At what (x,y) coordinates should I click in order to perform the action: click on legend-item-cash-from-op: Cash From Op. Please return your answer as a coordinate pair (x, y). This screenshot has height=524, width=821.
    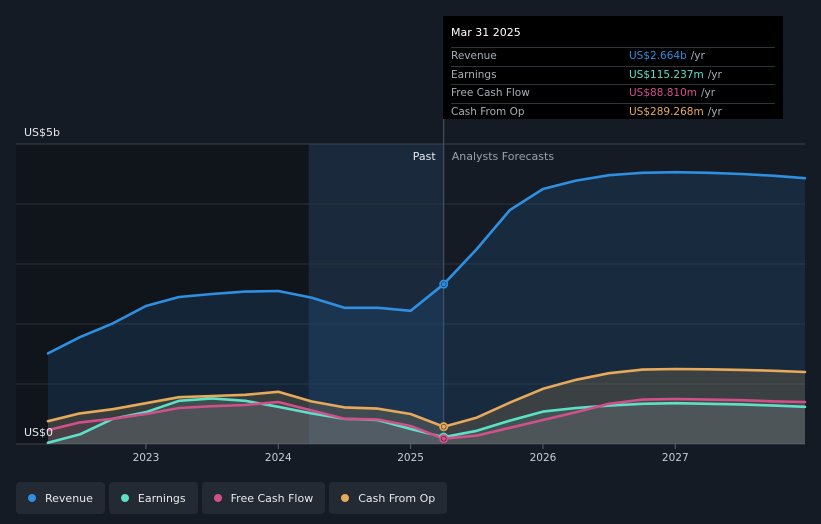
    Looking at the image, I should click on (388, 498).